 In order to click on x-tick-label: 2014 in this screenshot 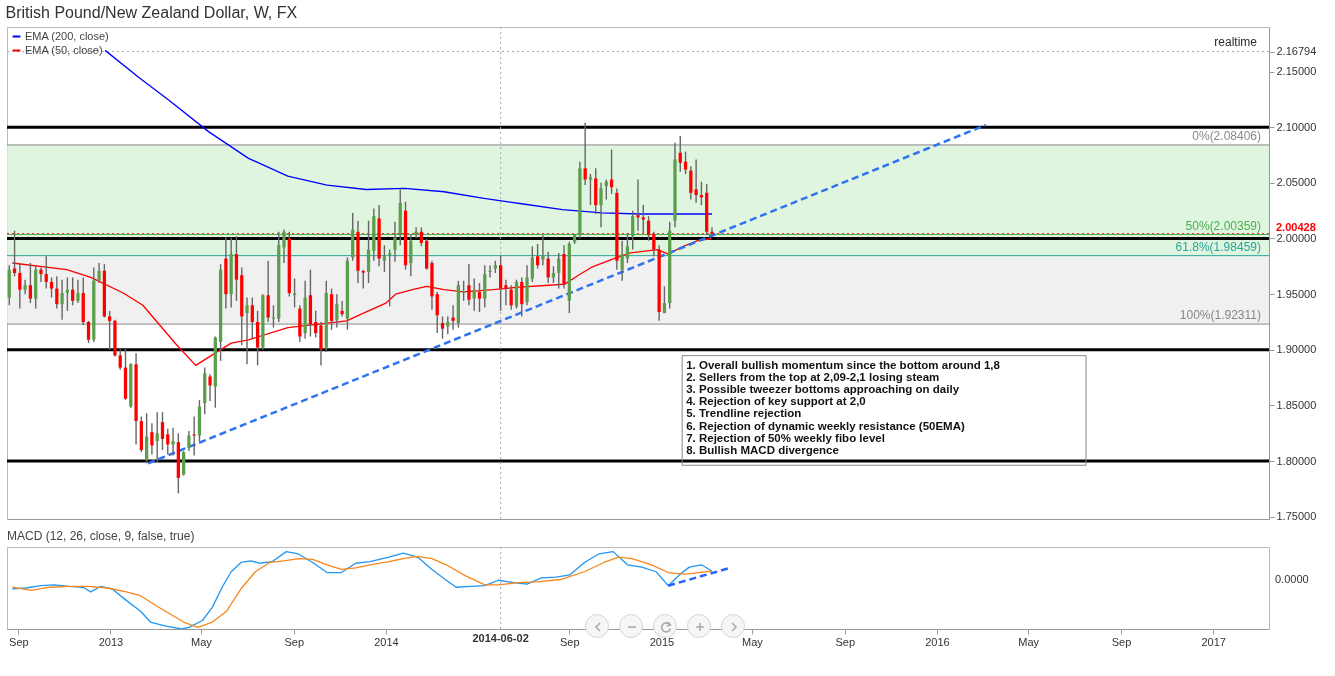, I will do `click(386, 641)`.